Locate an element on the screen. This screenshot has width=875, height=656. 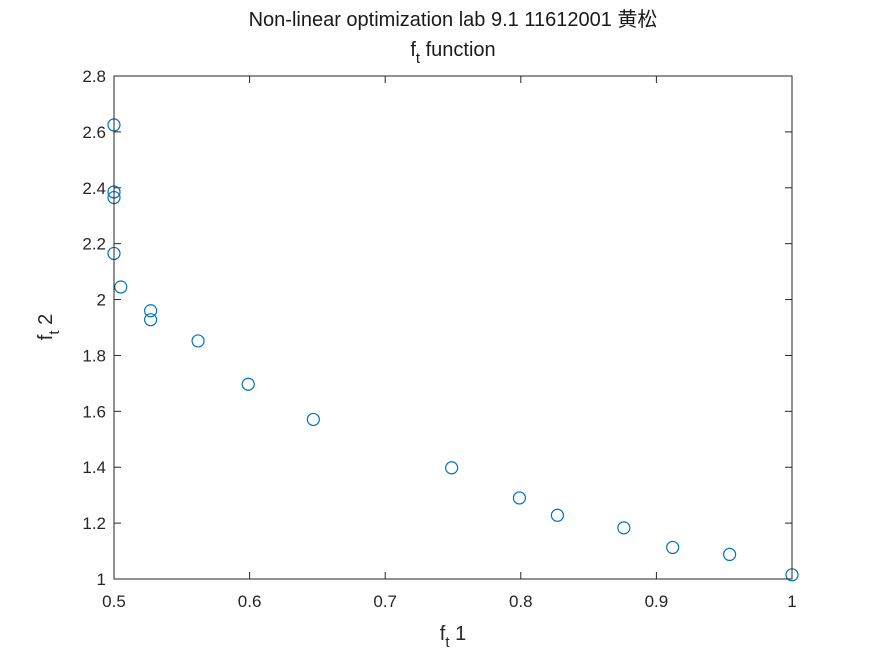
chart-subtitle-rest: function is located at coordinates (458, 50).